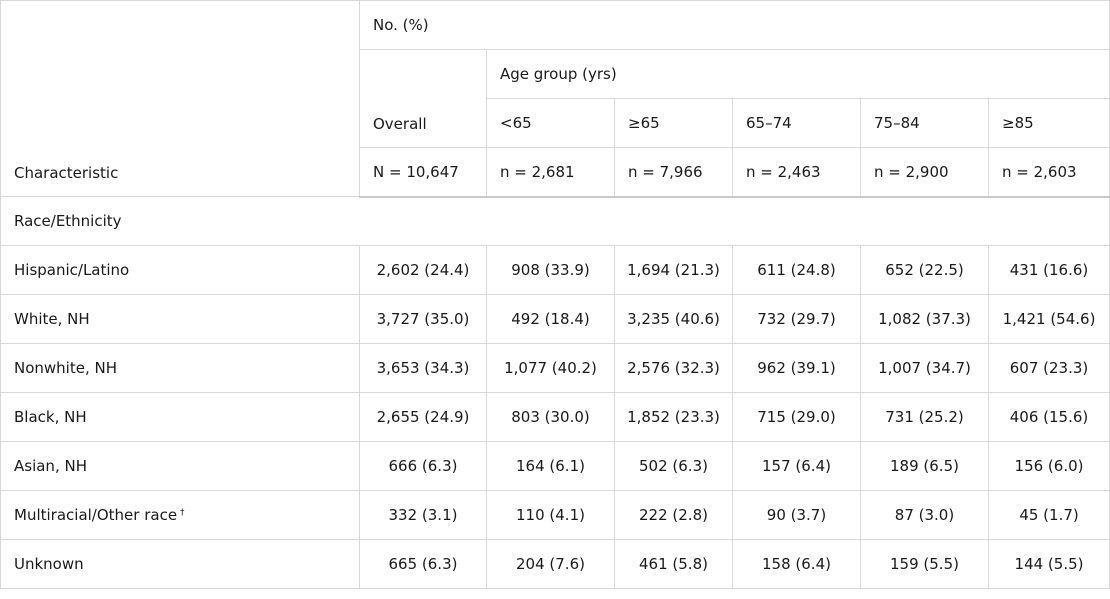  Describe the element at coordinates (1048, 564) in the screenshot. I see `table-cell: 144 (5.5)` at that location.